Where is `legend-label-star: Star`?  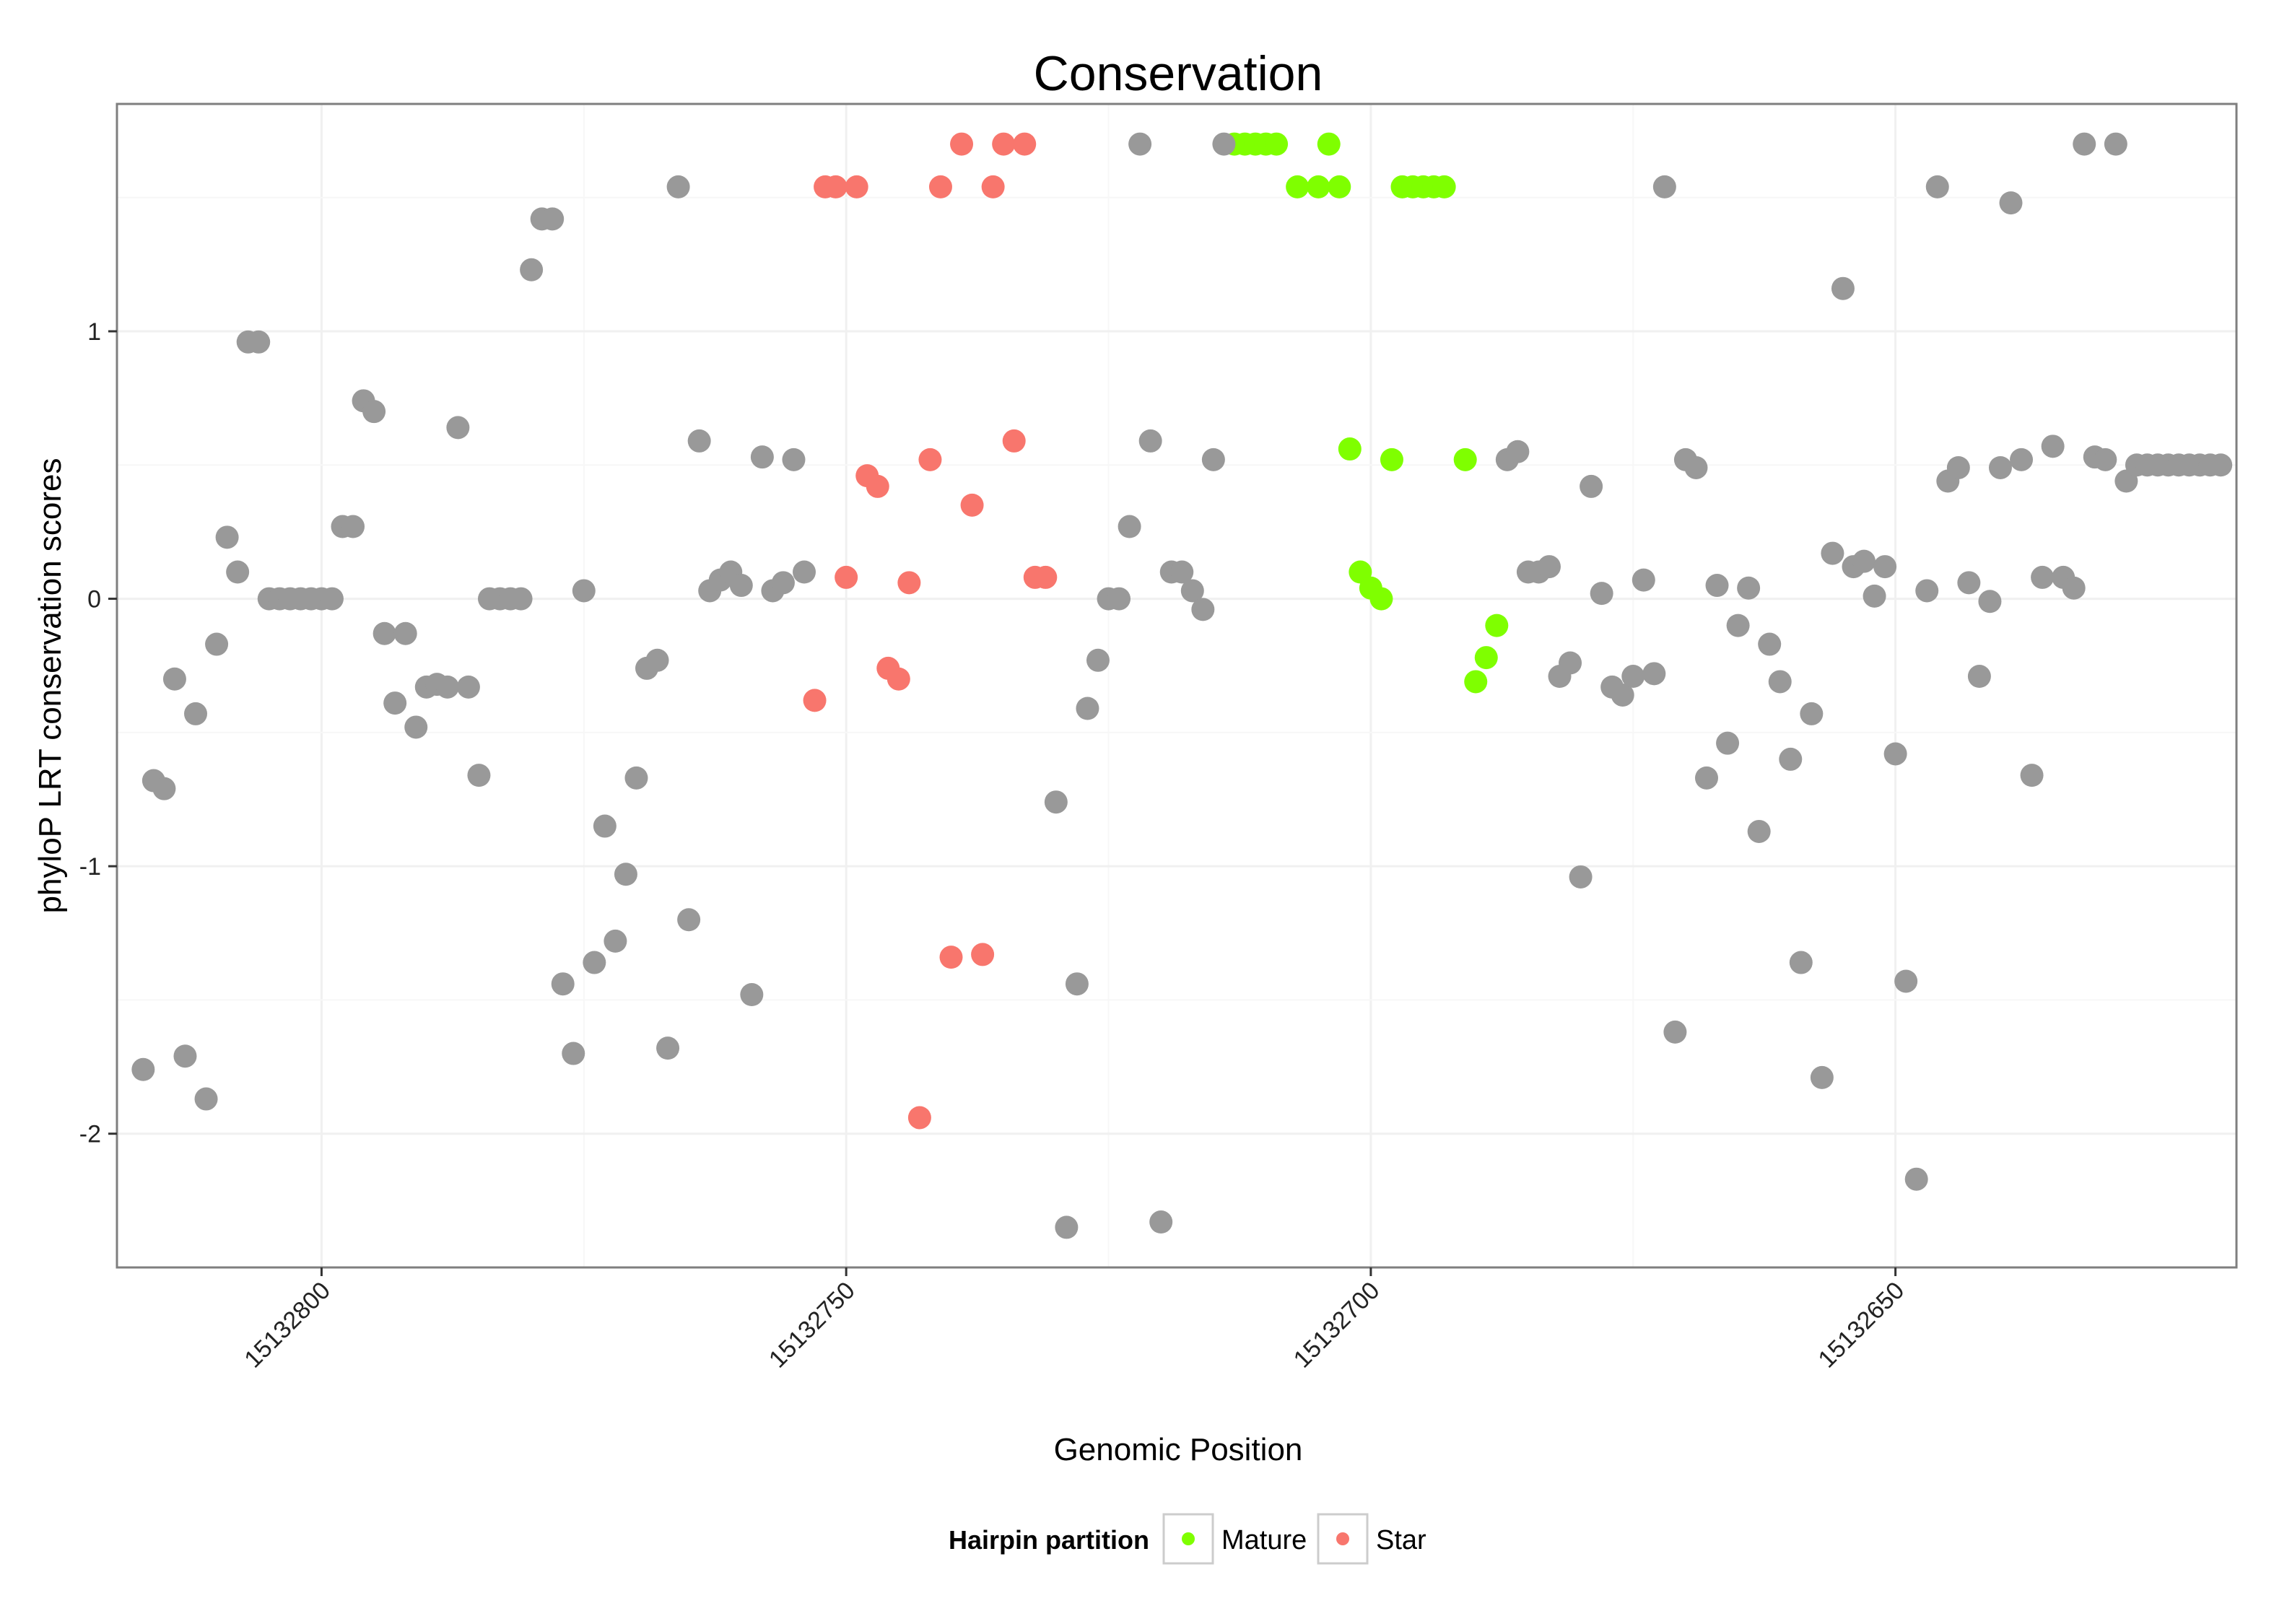 legend-label-star: Star is located at coordinates (1401, 1540).